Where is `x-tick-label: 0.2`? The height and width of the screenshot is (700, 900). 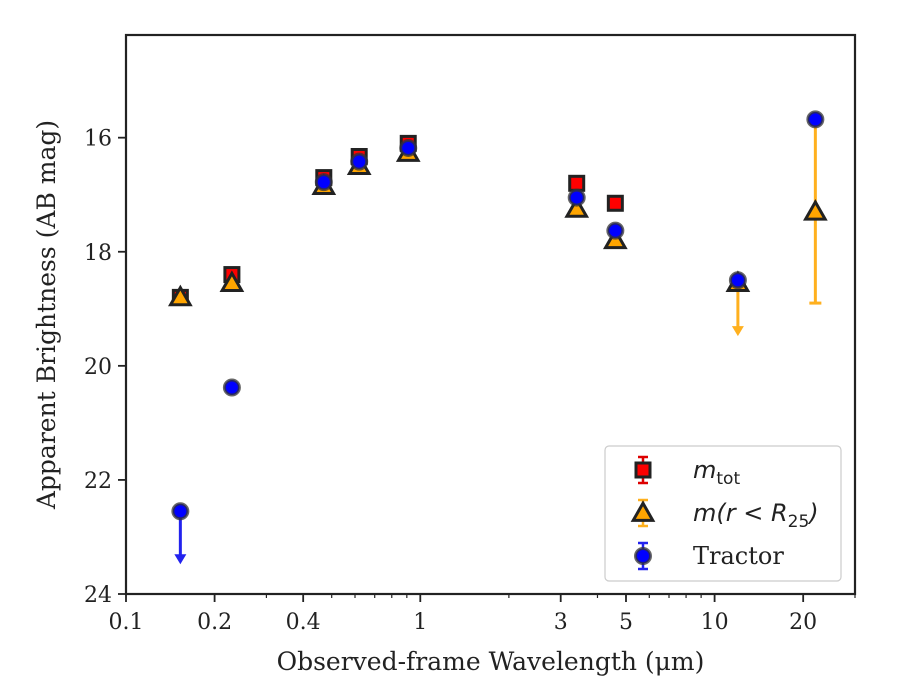
x-tick-label: 0.2 is located at coordinates (214, 622).